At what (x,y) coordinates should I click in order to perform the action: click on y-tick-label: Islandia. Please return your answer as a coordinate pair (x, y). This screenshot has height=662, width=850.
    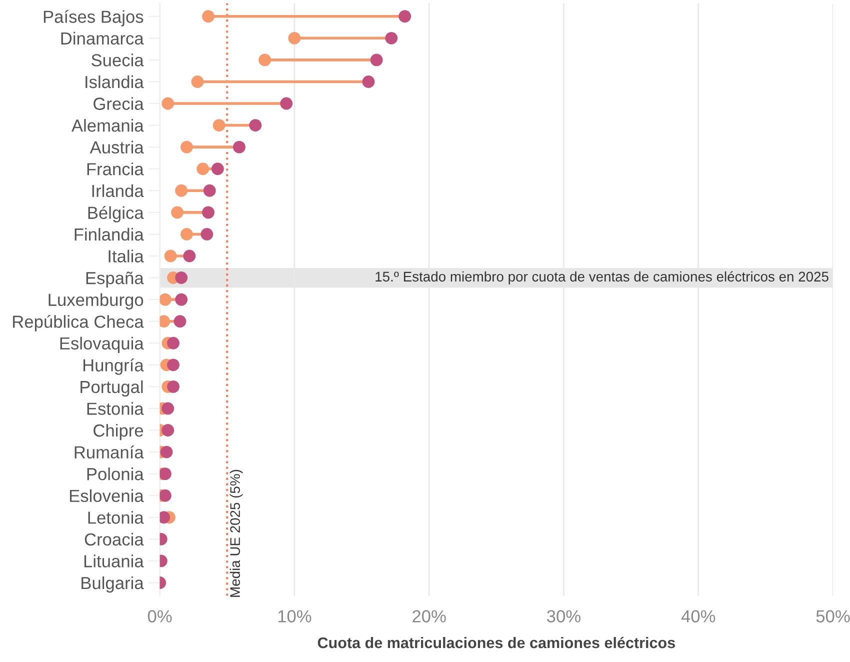
    Looking at the image, I should click on (115, 81).